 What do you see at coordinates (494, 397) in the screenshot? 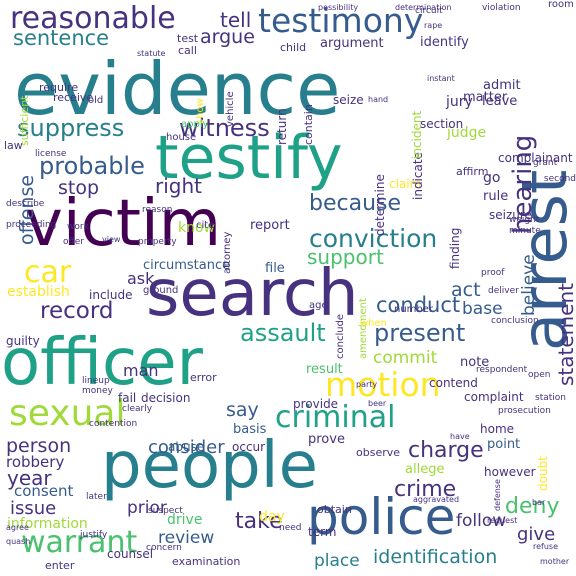
I see `word: complaint` at bounding box center [494, 397].